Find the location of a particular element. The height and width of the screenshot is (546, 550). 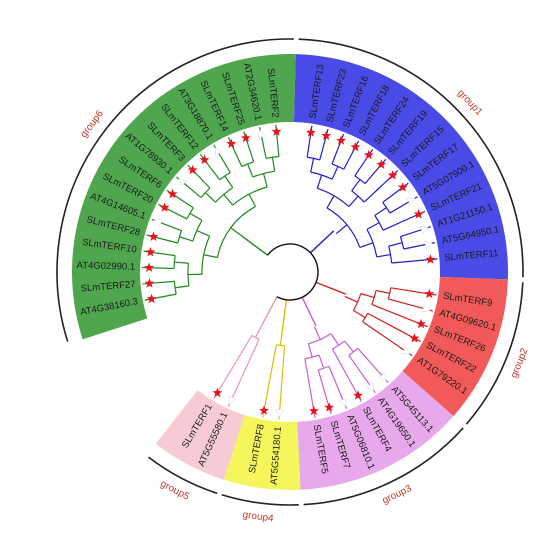

leaf-label: SLmTERF2 is located at coordinates (273, 93).